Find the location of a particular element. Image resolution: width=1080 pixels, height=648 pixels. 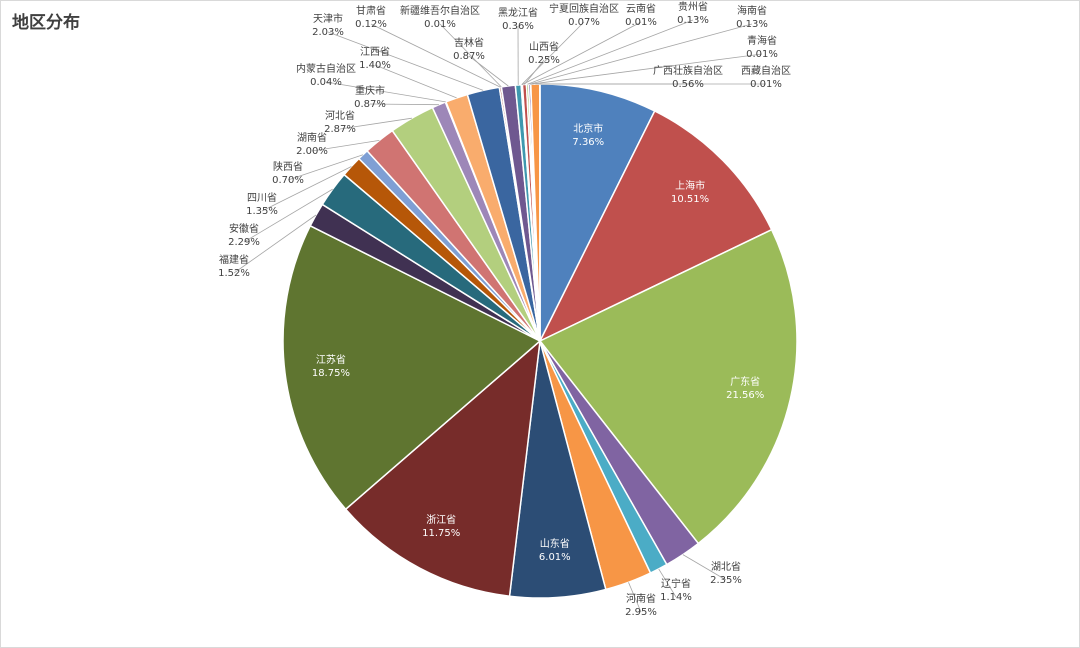

slice-label-7: 浙江省 11.75% is located at coordinates (441, 526).